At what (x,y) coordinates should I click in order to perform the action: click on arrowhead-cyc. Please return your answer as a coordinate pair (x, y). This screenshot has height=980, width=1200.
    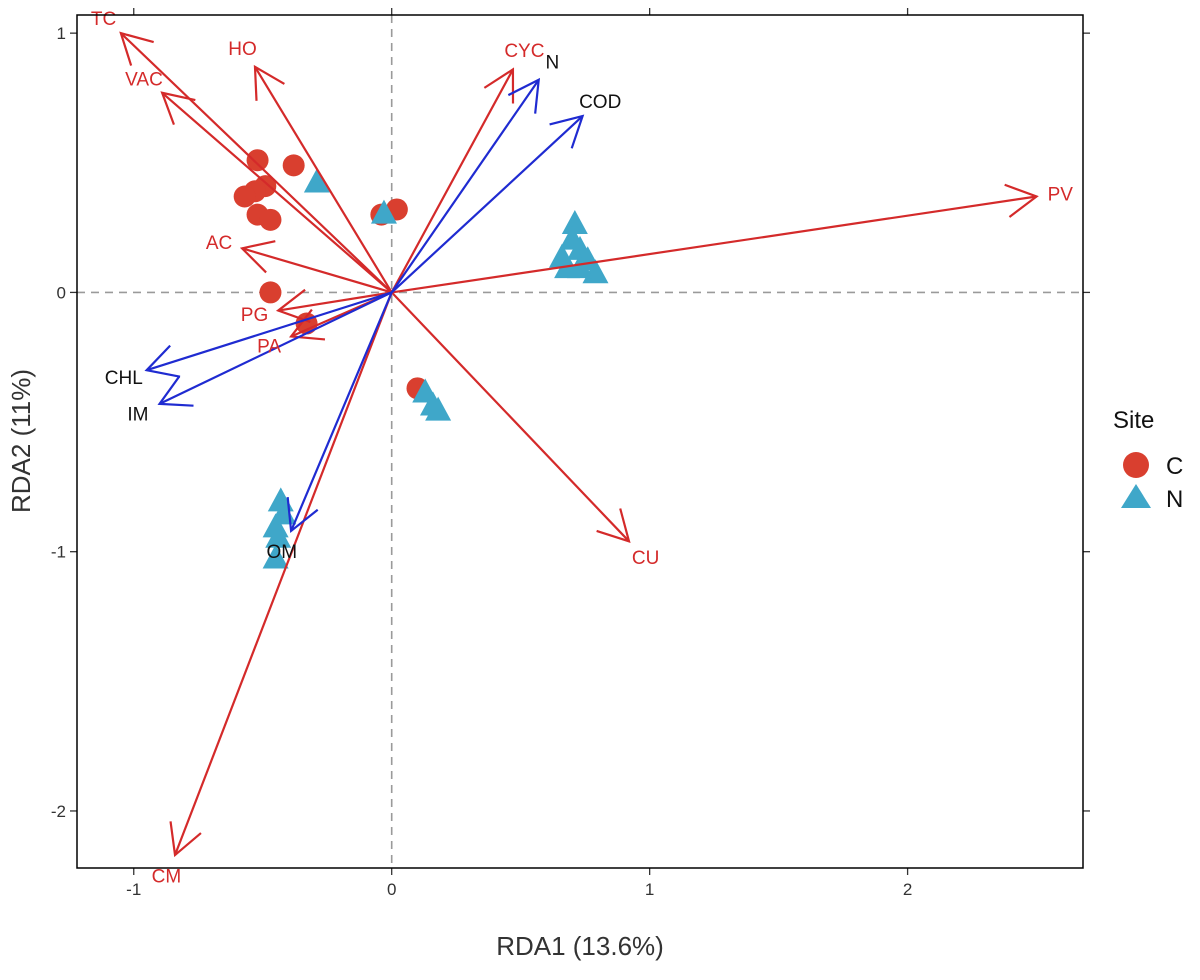
    Looking at the image, I should click on (499, 85).